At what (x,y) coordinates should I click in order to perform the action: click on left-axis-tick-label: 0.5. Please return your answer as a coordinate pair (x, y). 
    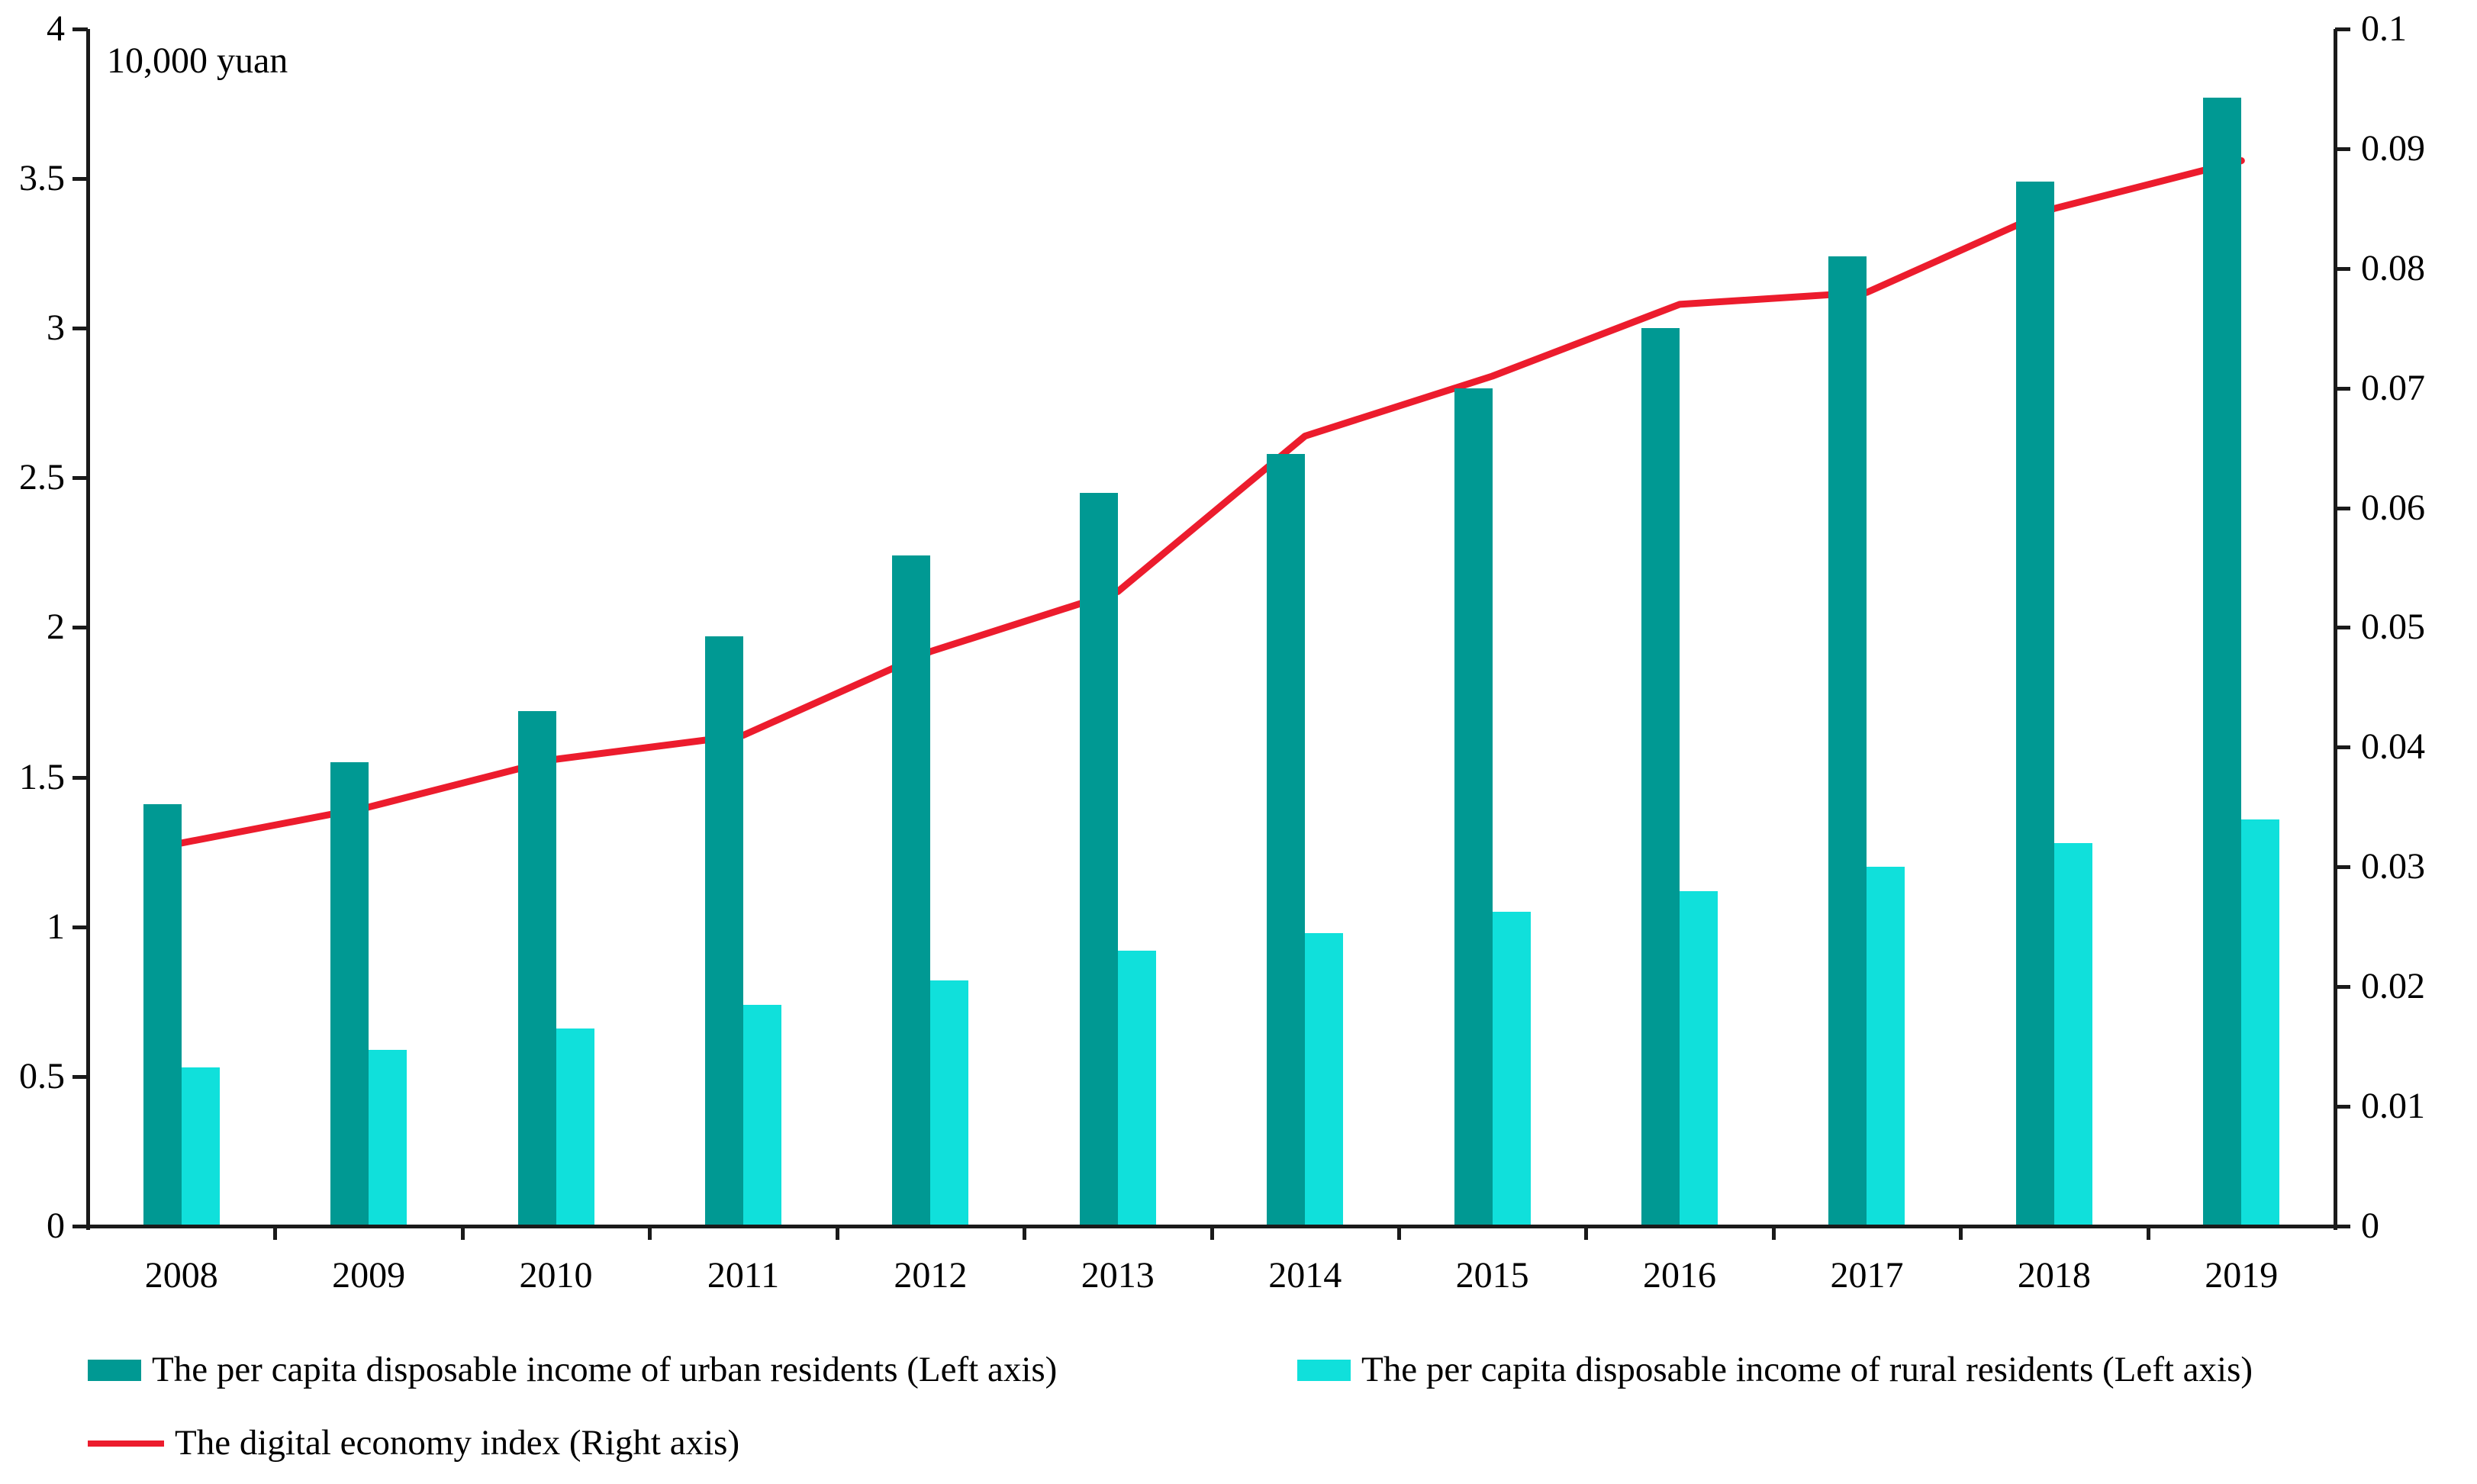
    Looking at the image, I should click on (42, 1076).